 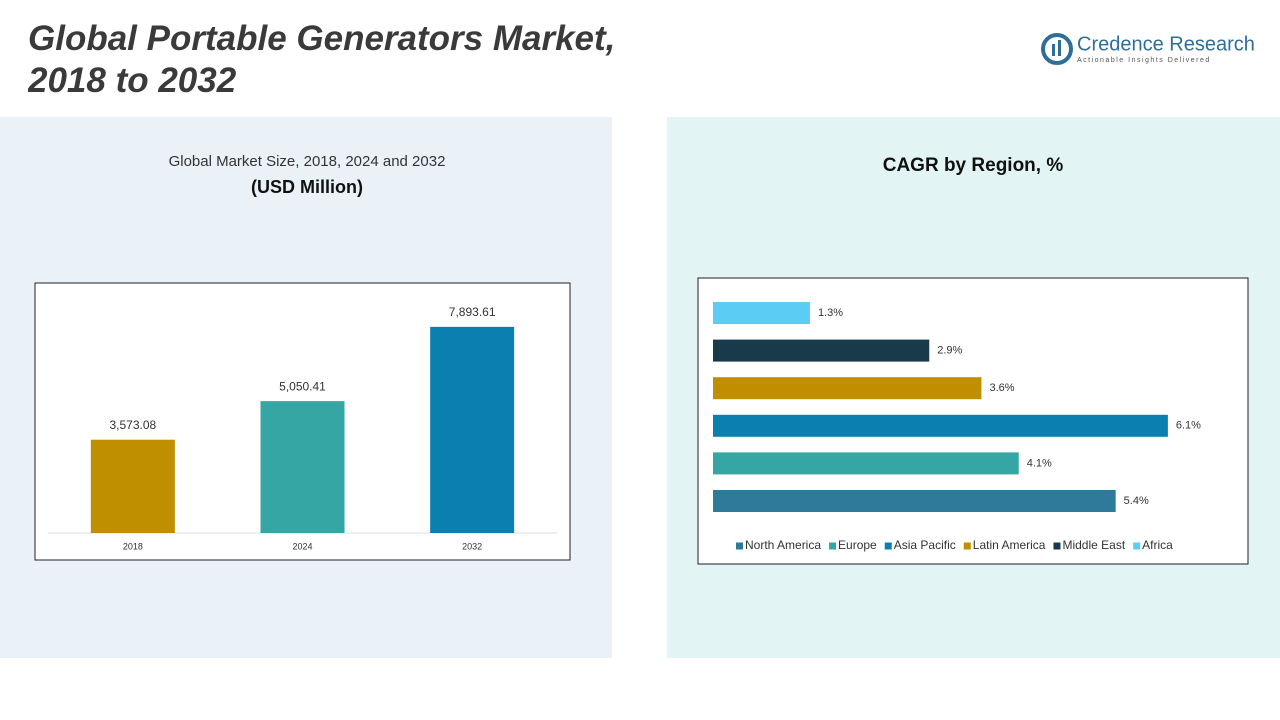 What do you see at coordinates (132, 425) in the screenshot?
I see `data-label: 3,573.08` at bounding box center [132, 425].